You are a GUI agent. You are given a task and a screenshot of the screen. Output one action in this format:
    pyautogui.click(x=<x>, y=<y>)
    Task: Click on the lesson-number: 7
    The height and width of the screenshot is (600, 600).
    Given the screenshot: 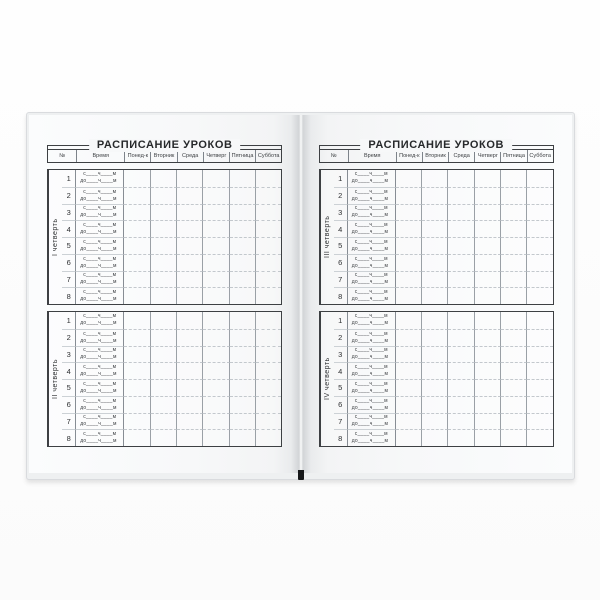 What is the action you would take?
    pyautogui.click(x=69, y=421)
    